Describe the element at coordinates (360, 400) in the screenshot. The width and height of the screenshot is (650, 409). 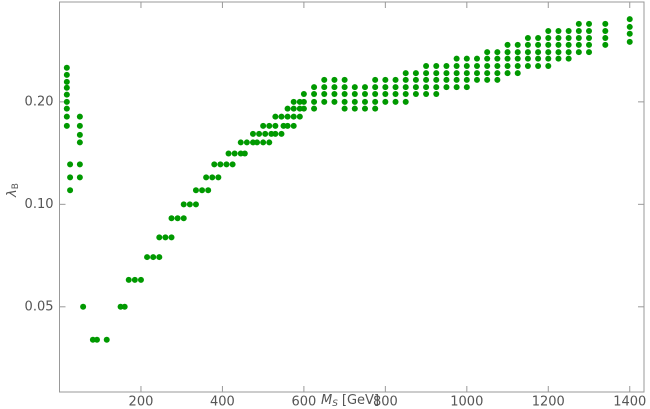
I see `x-label-rest: [GeV]` at that location.